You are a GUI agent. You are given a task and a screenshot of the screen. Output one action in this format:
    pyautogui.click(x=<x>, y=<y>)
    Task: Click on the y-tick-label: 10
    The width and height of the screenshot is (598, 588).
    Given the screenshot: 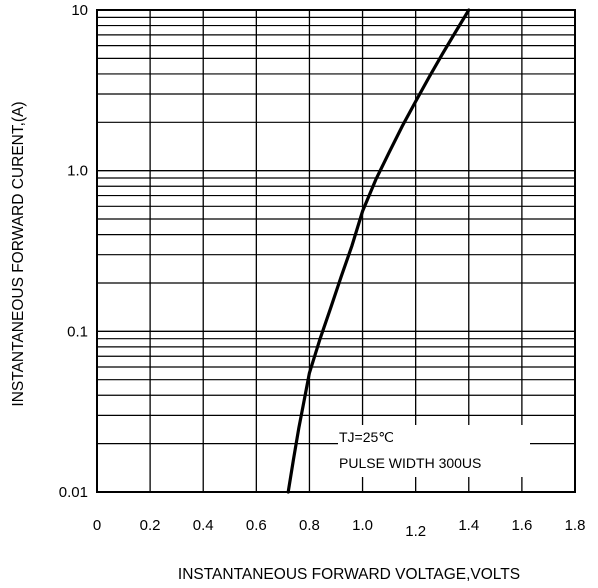 What is the action you would take?
    pyautogui.click(x=79, y=10)
    